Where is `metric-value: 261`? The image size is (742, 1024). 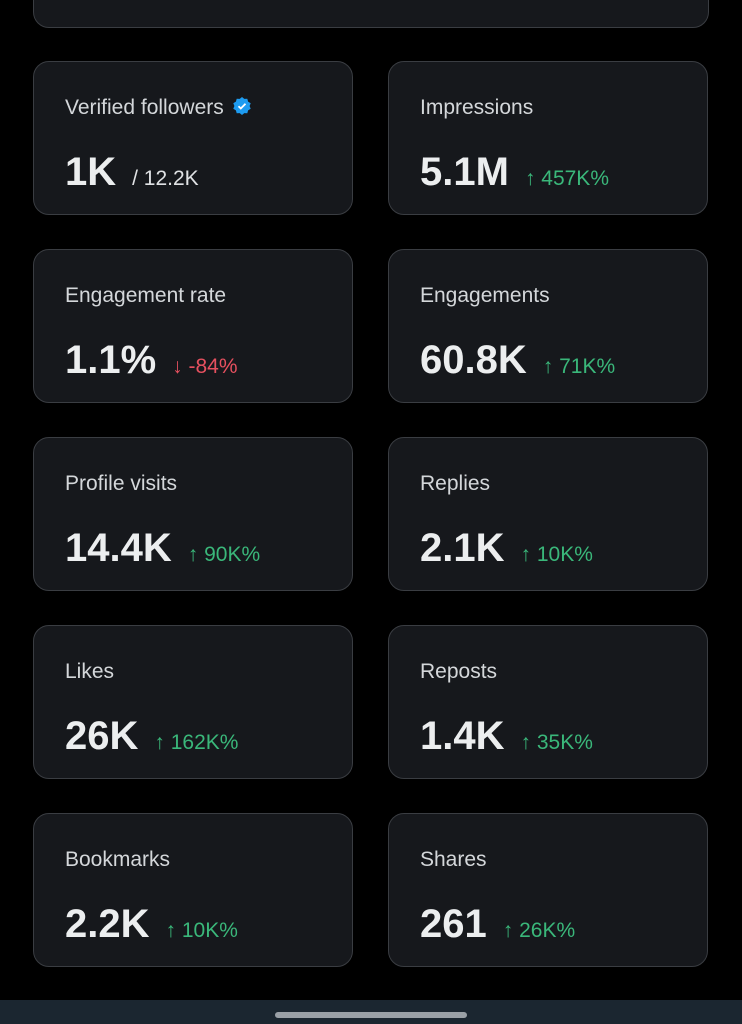
metric-value: 261 is located at coordinates (453, 924).